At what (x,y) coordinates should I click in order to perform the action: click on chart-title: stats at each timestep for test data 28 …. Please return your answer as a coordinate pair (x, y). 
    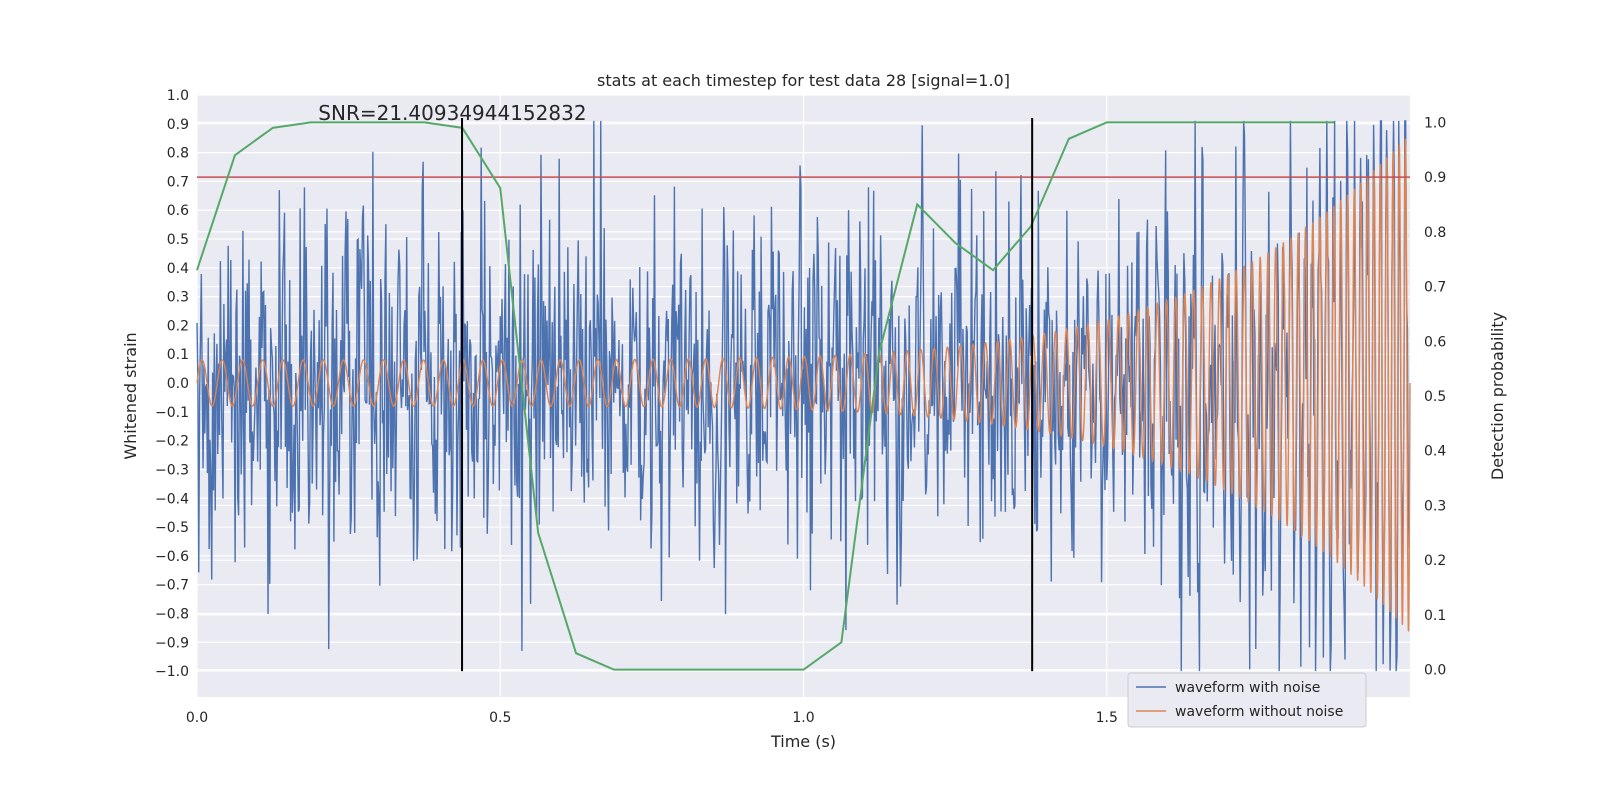
    Looking at the image, I should click on (803, 80).